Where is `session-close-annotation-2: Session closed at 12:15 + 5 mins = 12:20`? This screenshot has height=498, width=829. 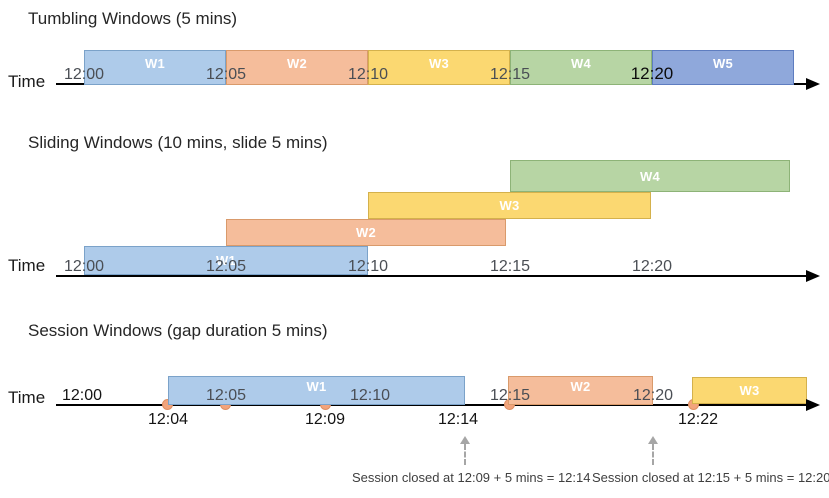
session-close-annotation-2: Session closed at 12:15 + 5 mins = 12:20 is located at coordinates (710, 477).